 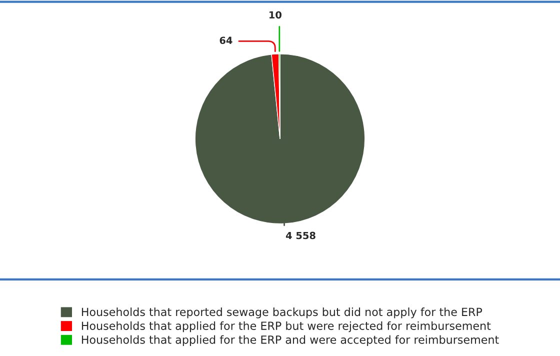 What do you see at coordinates (226, 40) in the screenshot?
I see `data-label: 64` at bounding box center [226, 40].